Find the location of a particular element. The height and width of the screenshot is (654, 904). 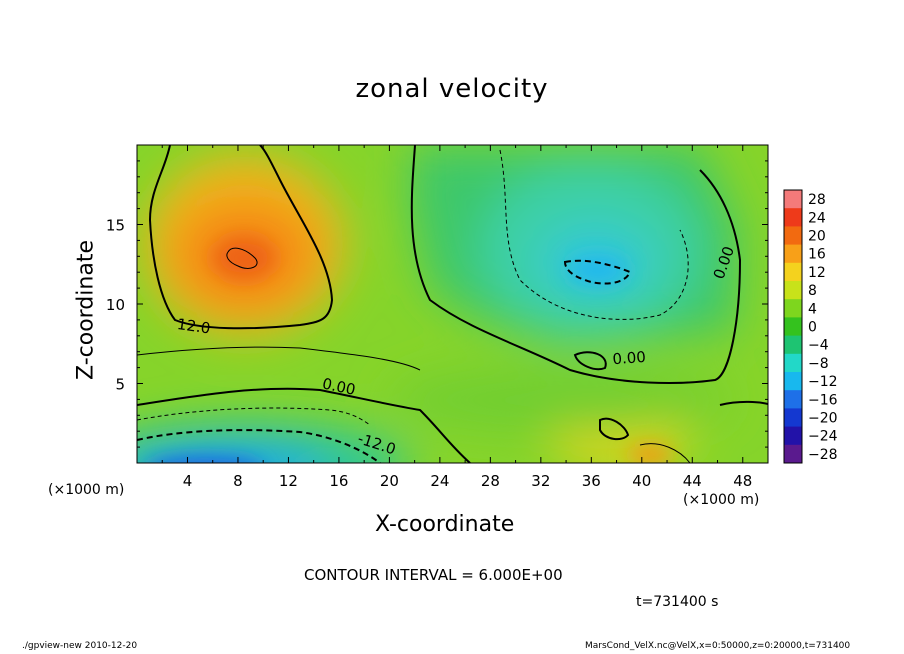

colorbar-label: 8 is located at coordinates (812, 291).